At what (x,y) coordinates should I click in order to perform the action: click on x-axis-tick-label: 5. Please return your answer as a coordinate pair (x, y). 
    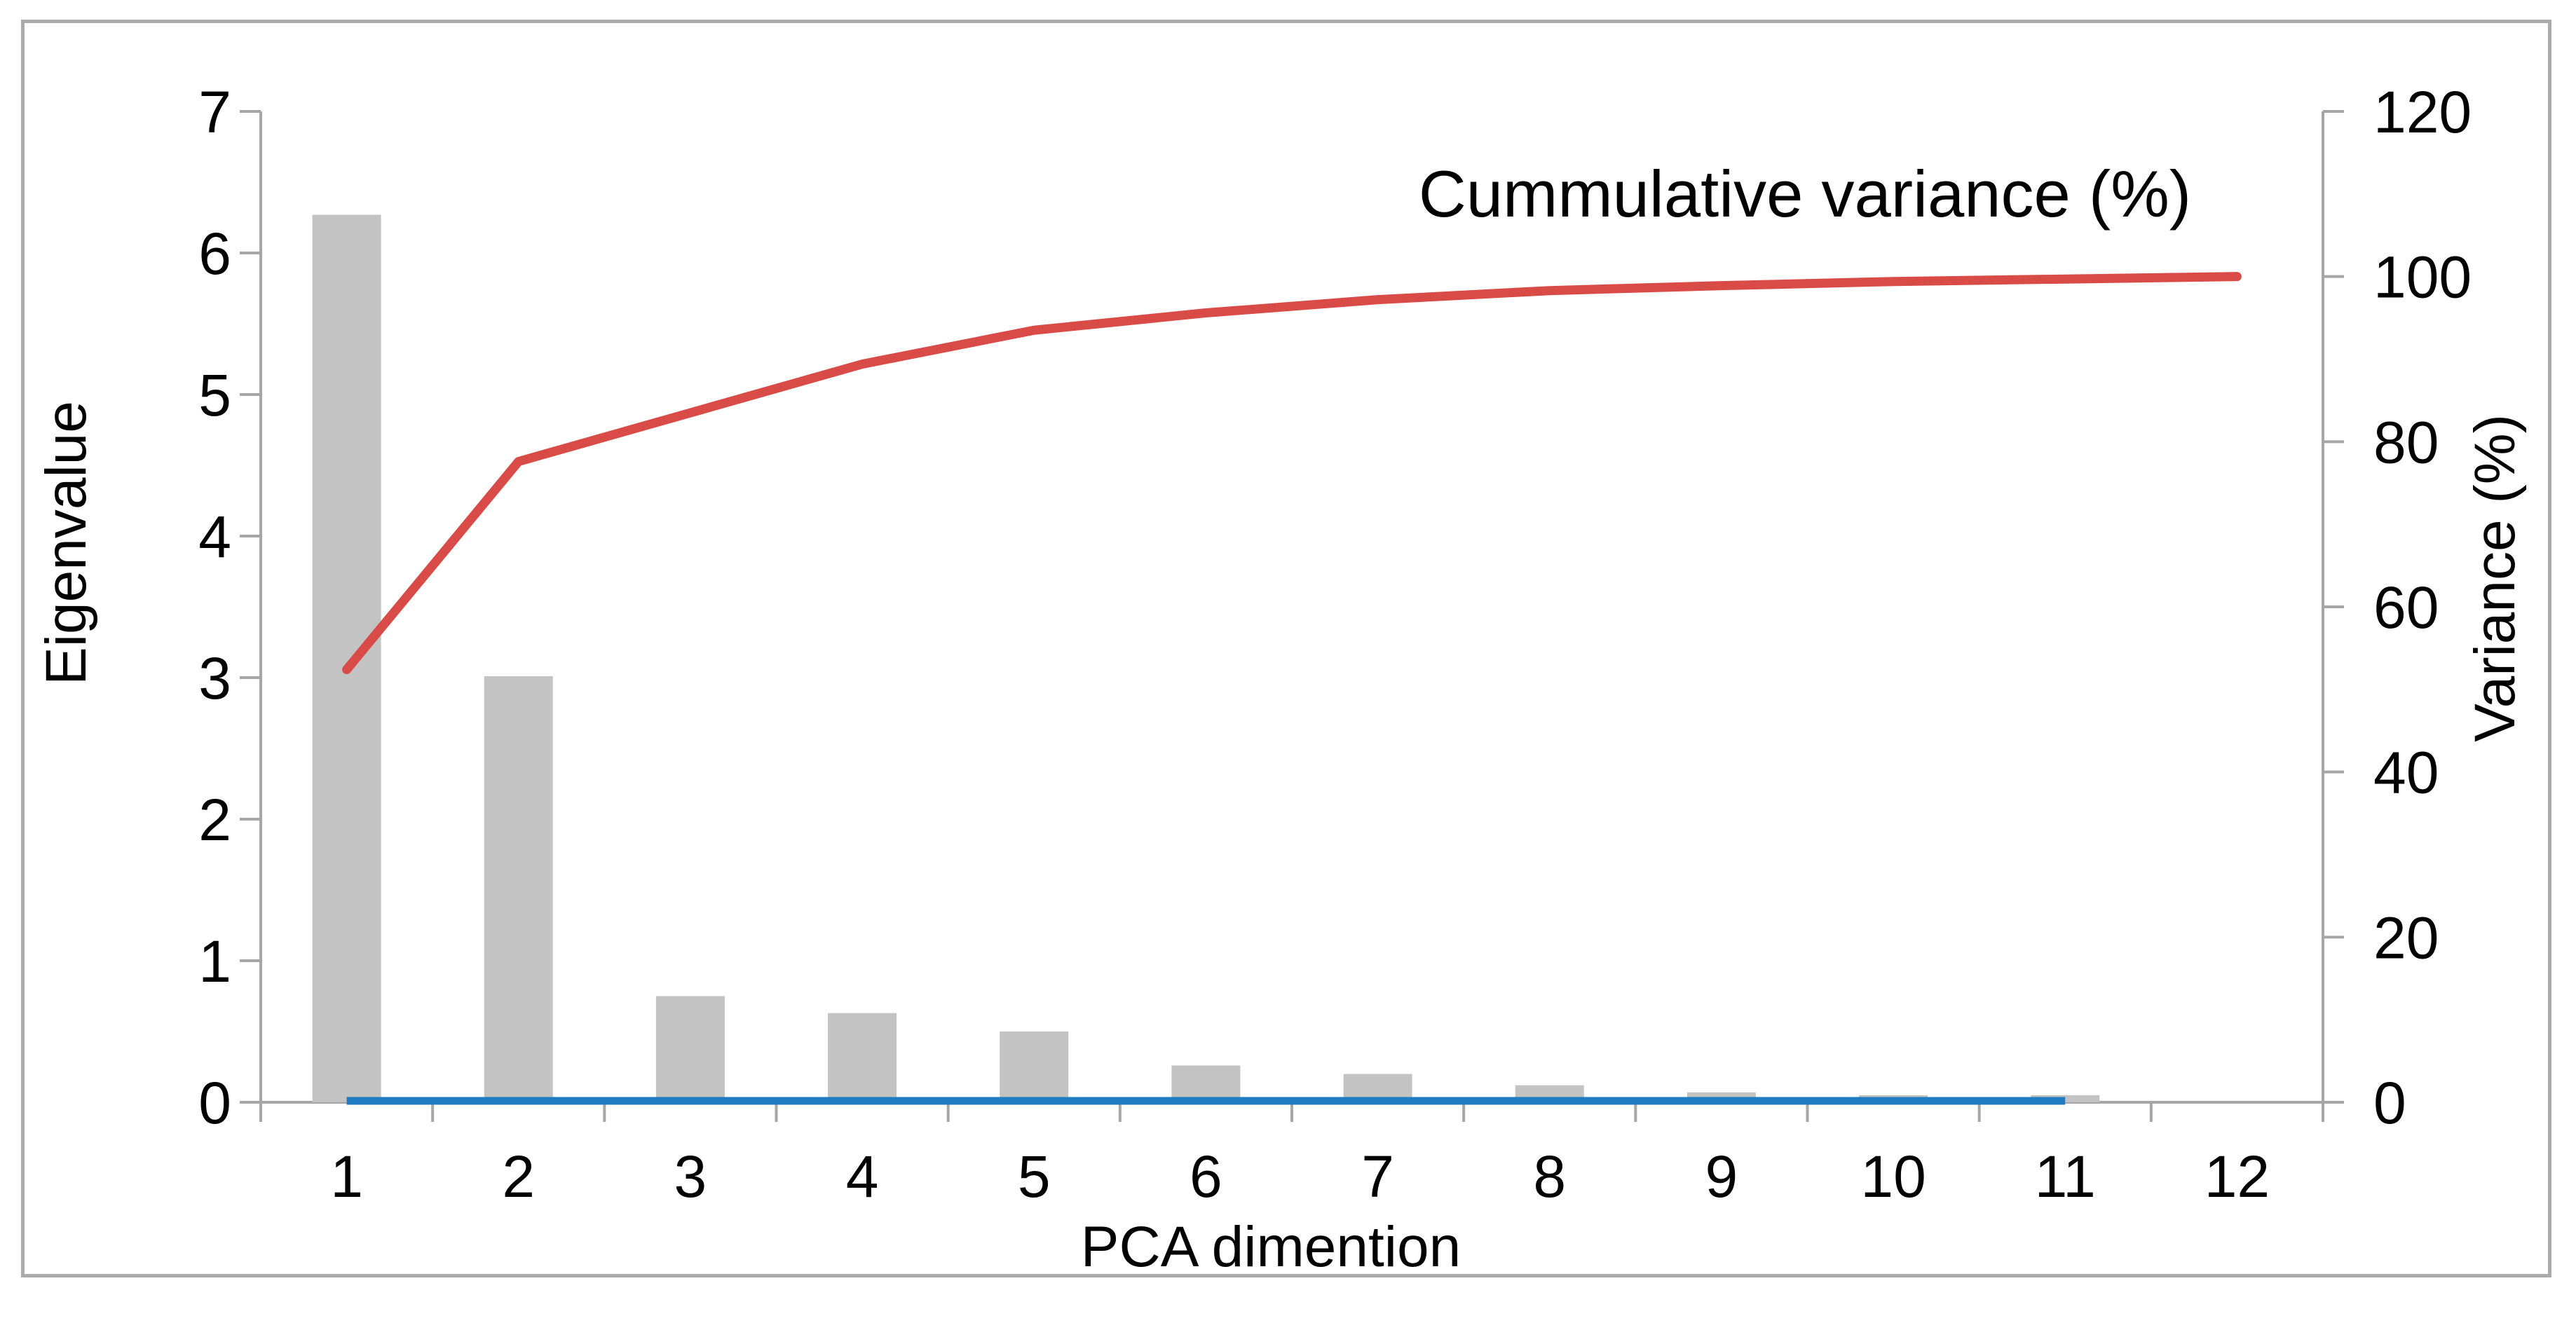
    Looking at the image, I should click on (1034, 1176).